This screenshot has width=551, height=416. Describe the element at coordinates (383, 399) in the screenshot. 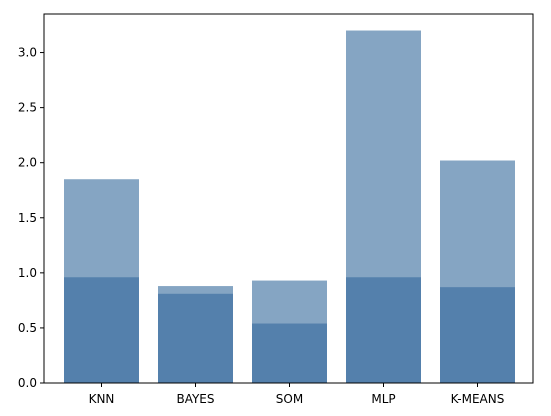

I see `x-tick-label-mlp: MLP` at that location.